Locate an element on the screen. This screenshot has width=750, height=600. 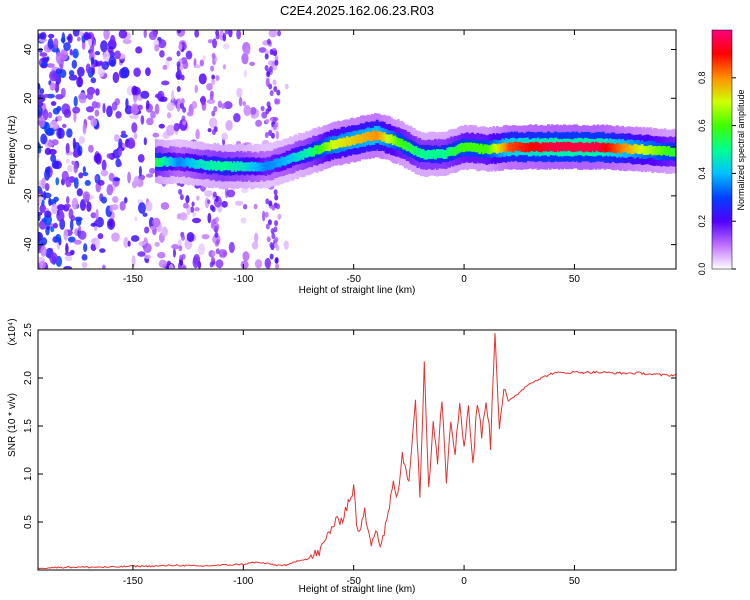
y-tick-label: 20 is located at coordinates (28, 98).